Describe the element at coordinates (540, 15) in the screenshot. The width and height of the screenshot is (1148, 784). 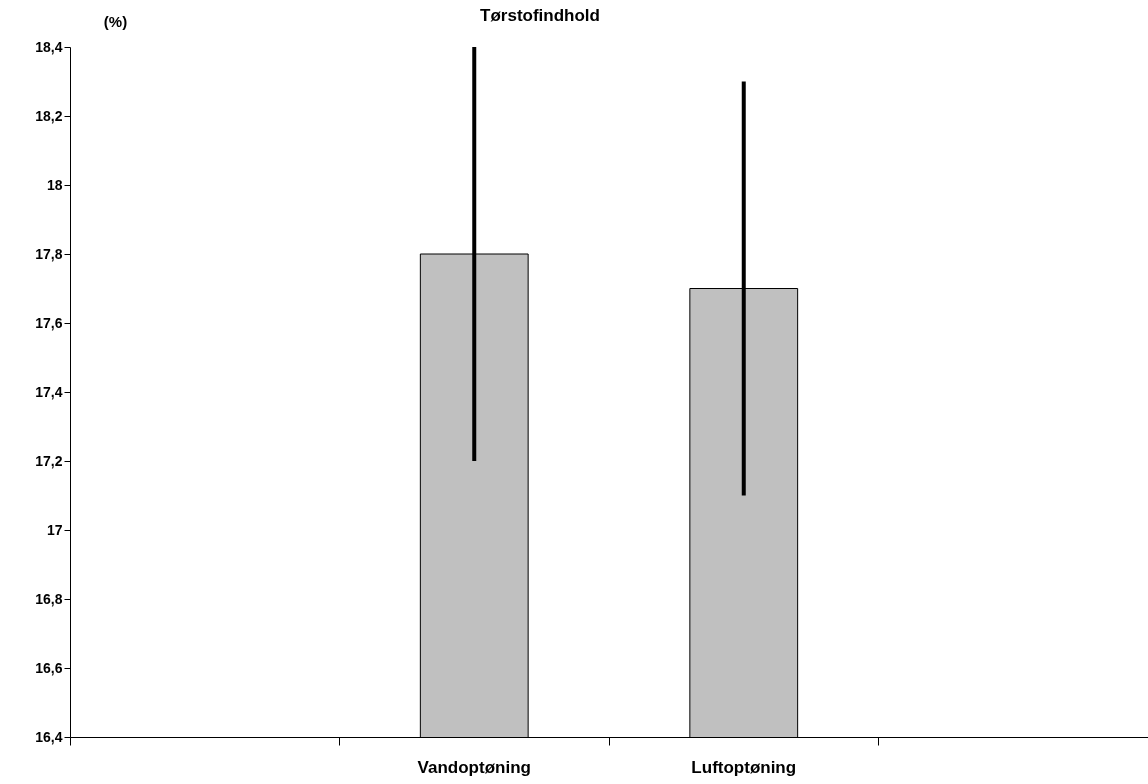
I see `chart-title: Tørstofindhold` at that location.